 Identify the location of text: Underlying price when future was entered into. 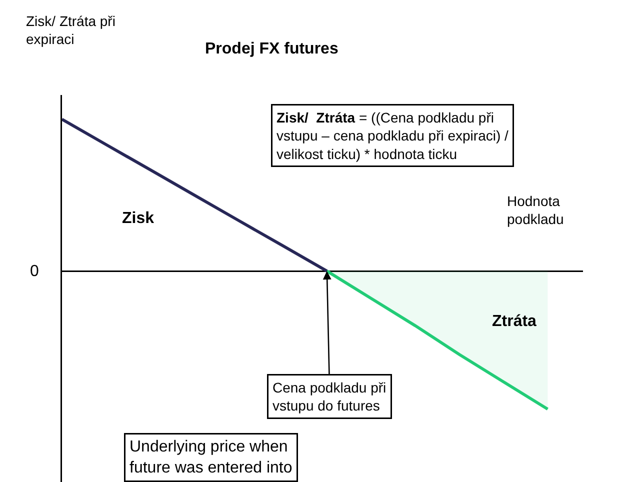
(211, 457).